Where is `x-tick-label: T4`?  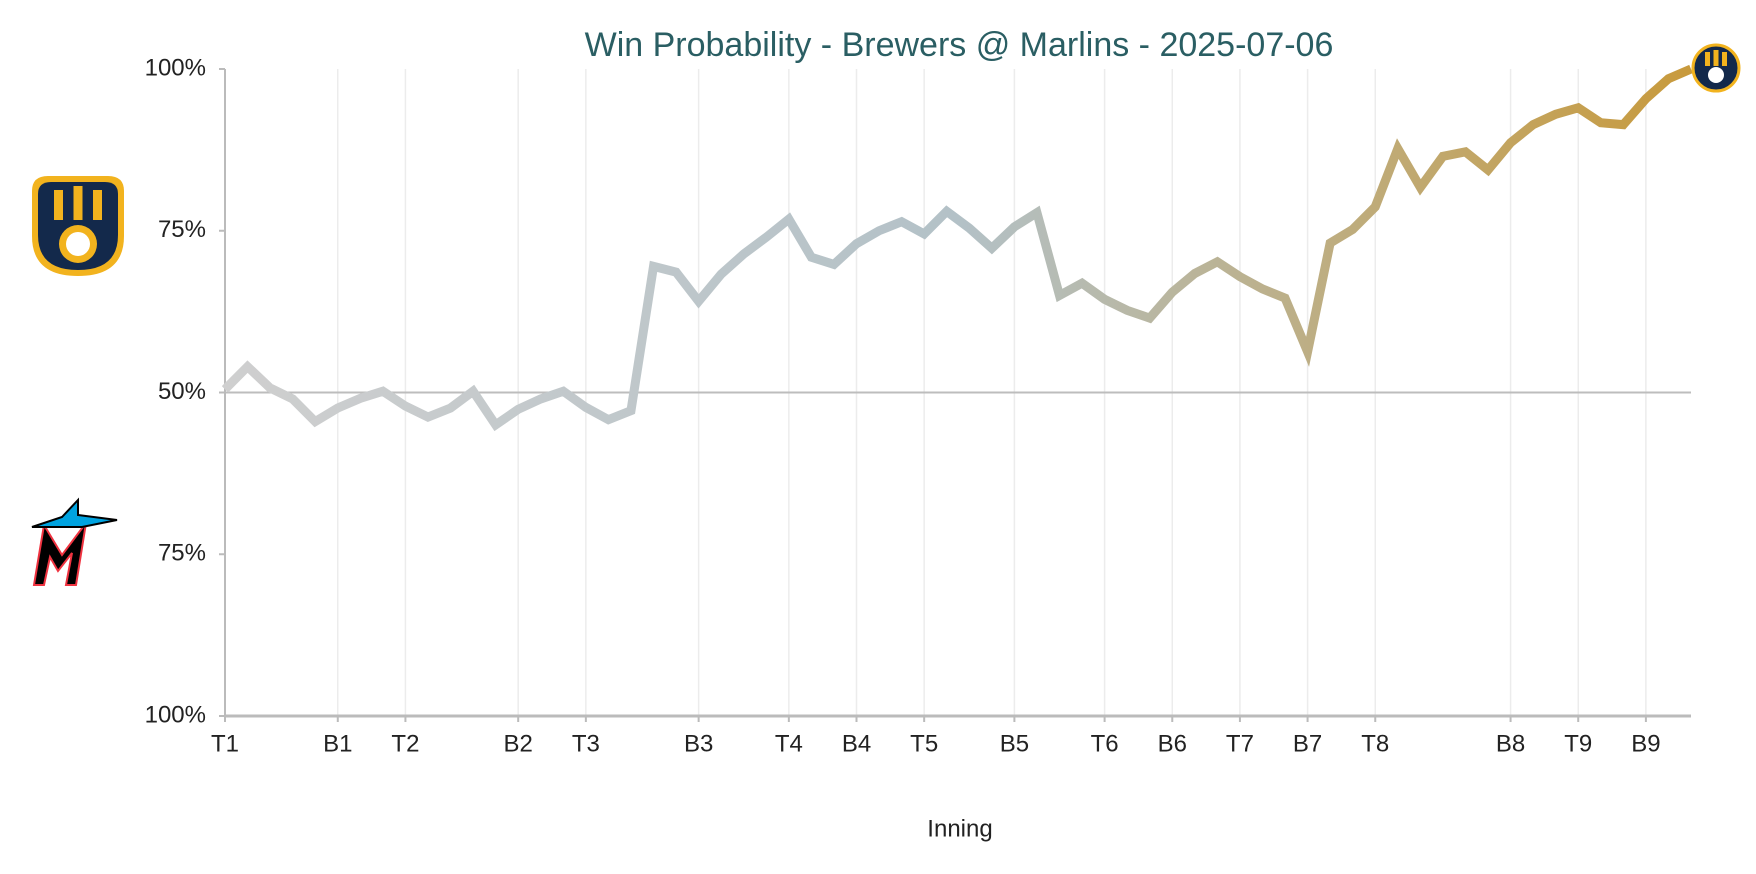
x-tick-label: T4 is located at coordinates (789, 743).